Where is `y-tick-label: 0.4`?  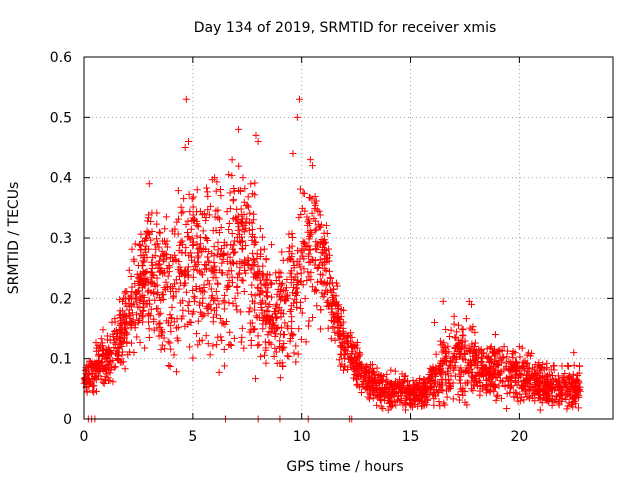
y-tick-label: 0.4 is located at coordinates (61, 179).